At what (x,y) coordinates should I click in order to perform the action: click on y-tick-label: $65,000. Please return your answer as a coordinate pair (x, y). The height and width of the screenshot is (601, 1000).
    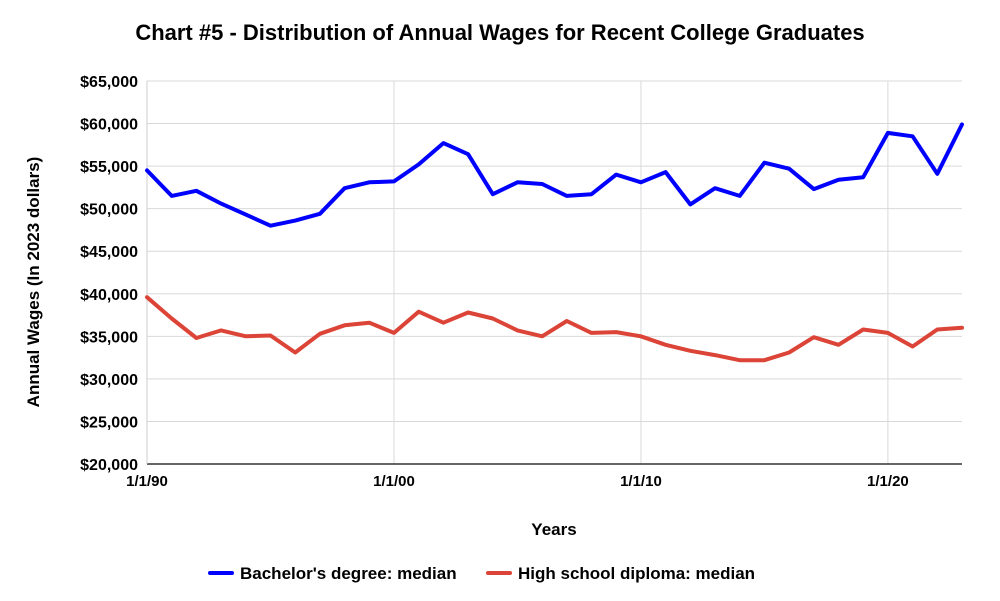
    Looking at the image, I should click on (109, 82).